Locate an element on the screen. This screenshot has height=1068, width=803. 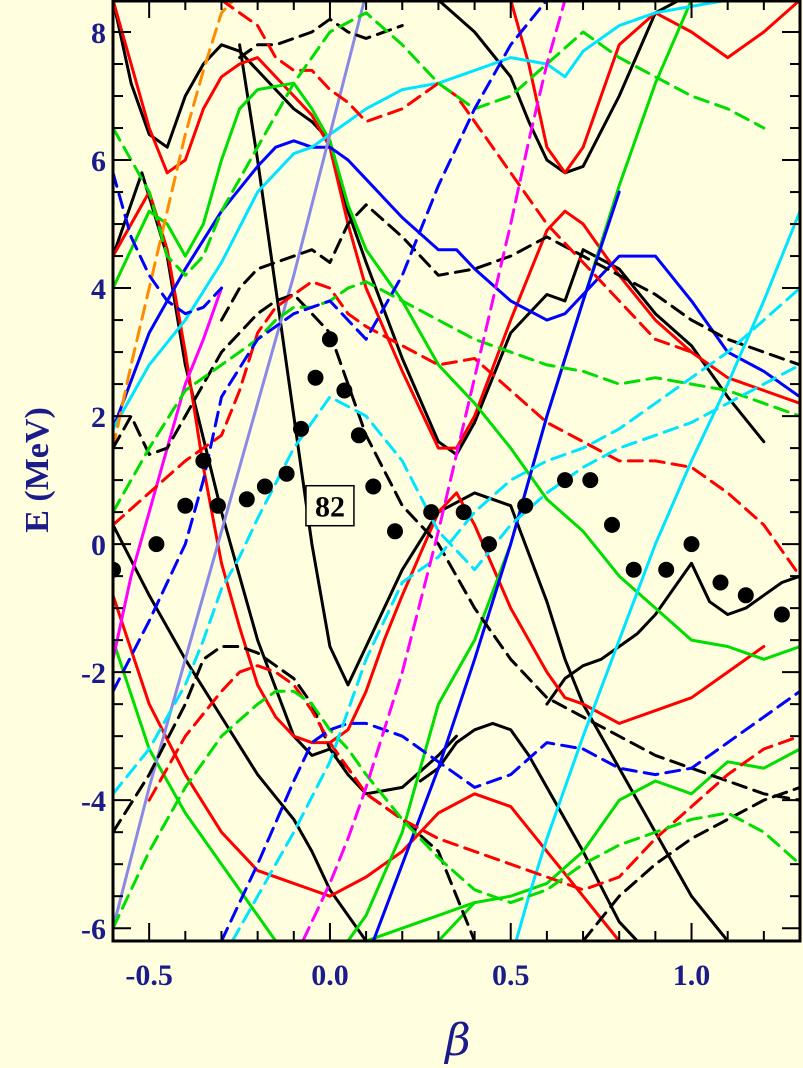
annotation-label: 82 is located at coordinates (330, 507).